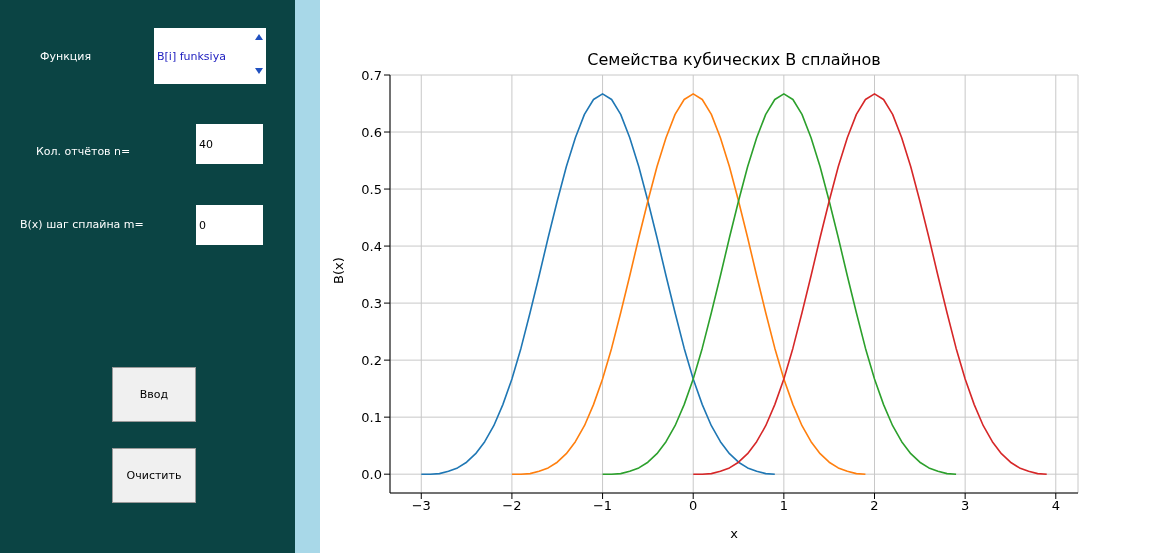  I want to click on text: 40, so click(229, 144).